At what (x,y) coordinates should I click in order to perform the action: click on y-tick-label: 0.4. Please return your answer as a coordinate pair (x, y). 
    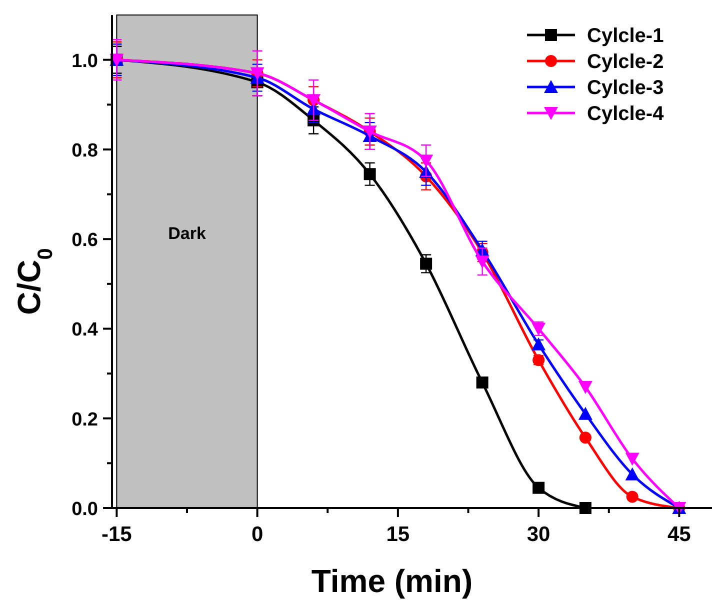
    Looking at the image, I should click on (85, 330).